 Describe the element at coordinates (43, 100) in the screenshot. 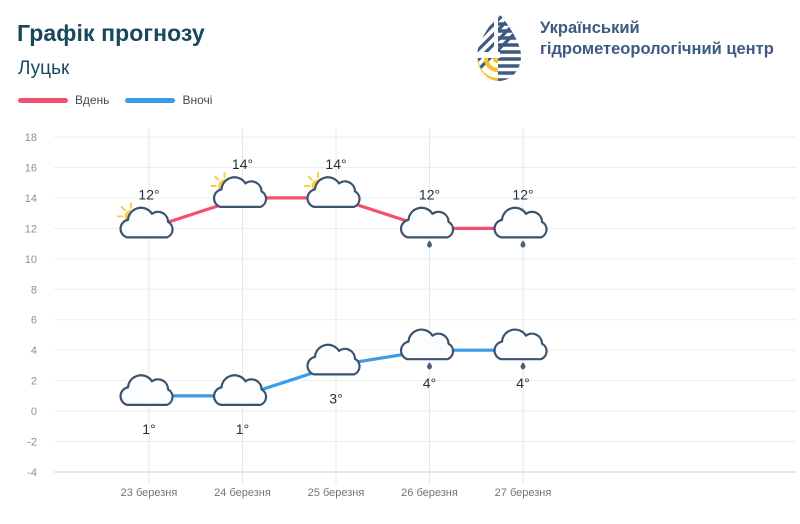

I see `legend-swatch-day` at that location.